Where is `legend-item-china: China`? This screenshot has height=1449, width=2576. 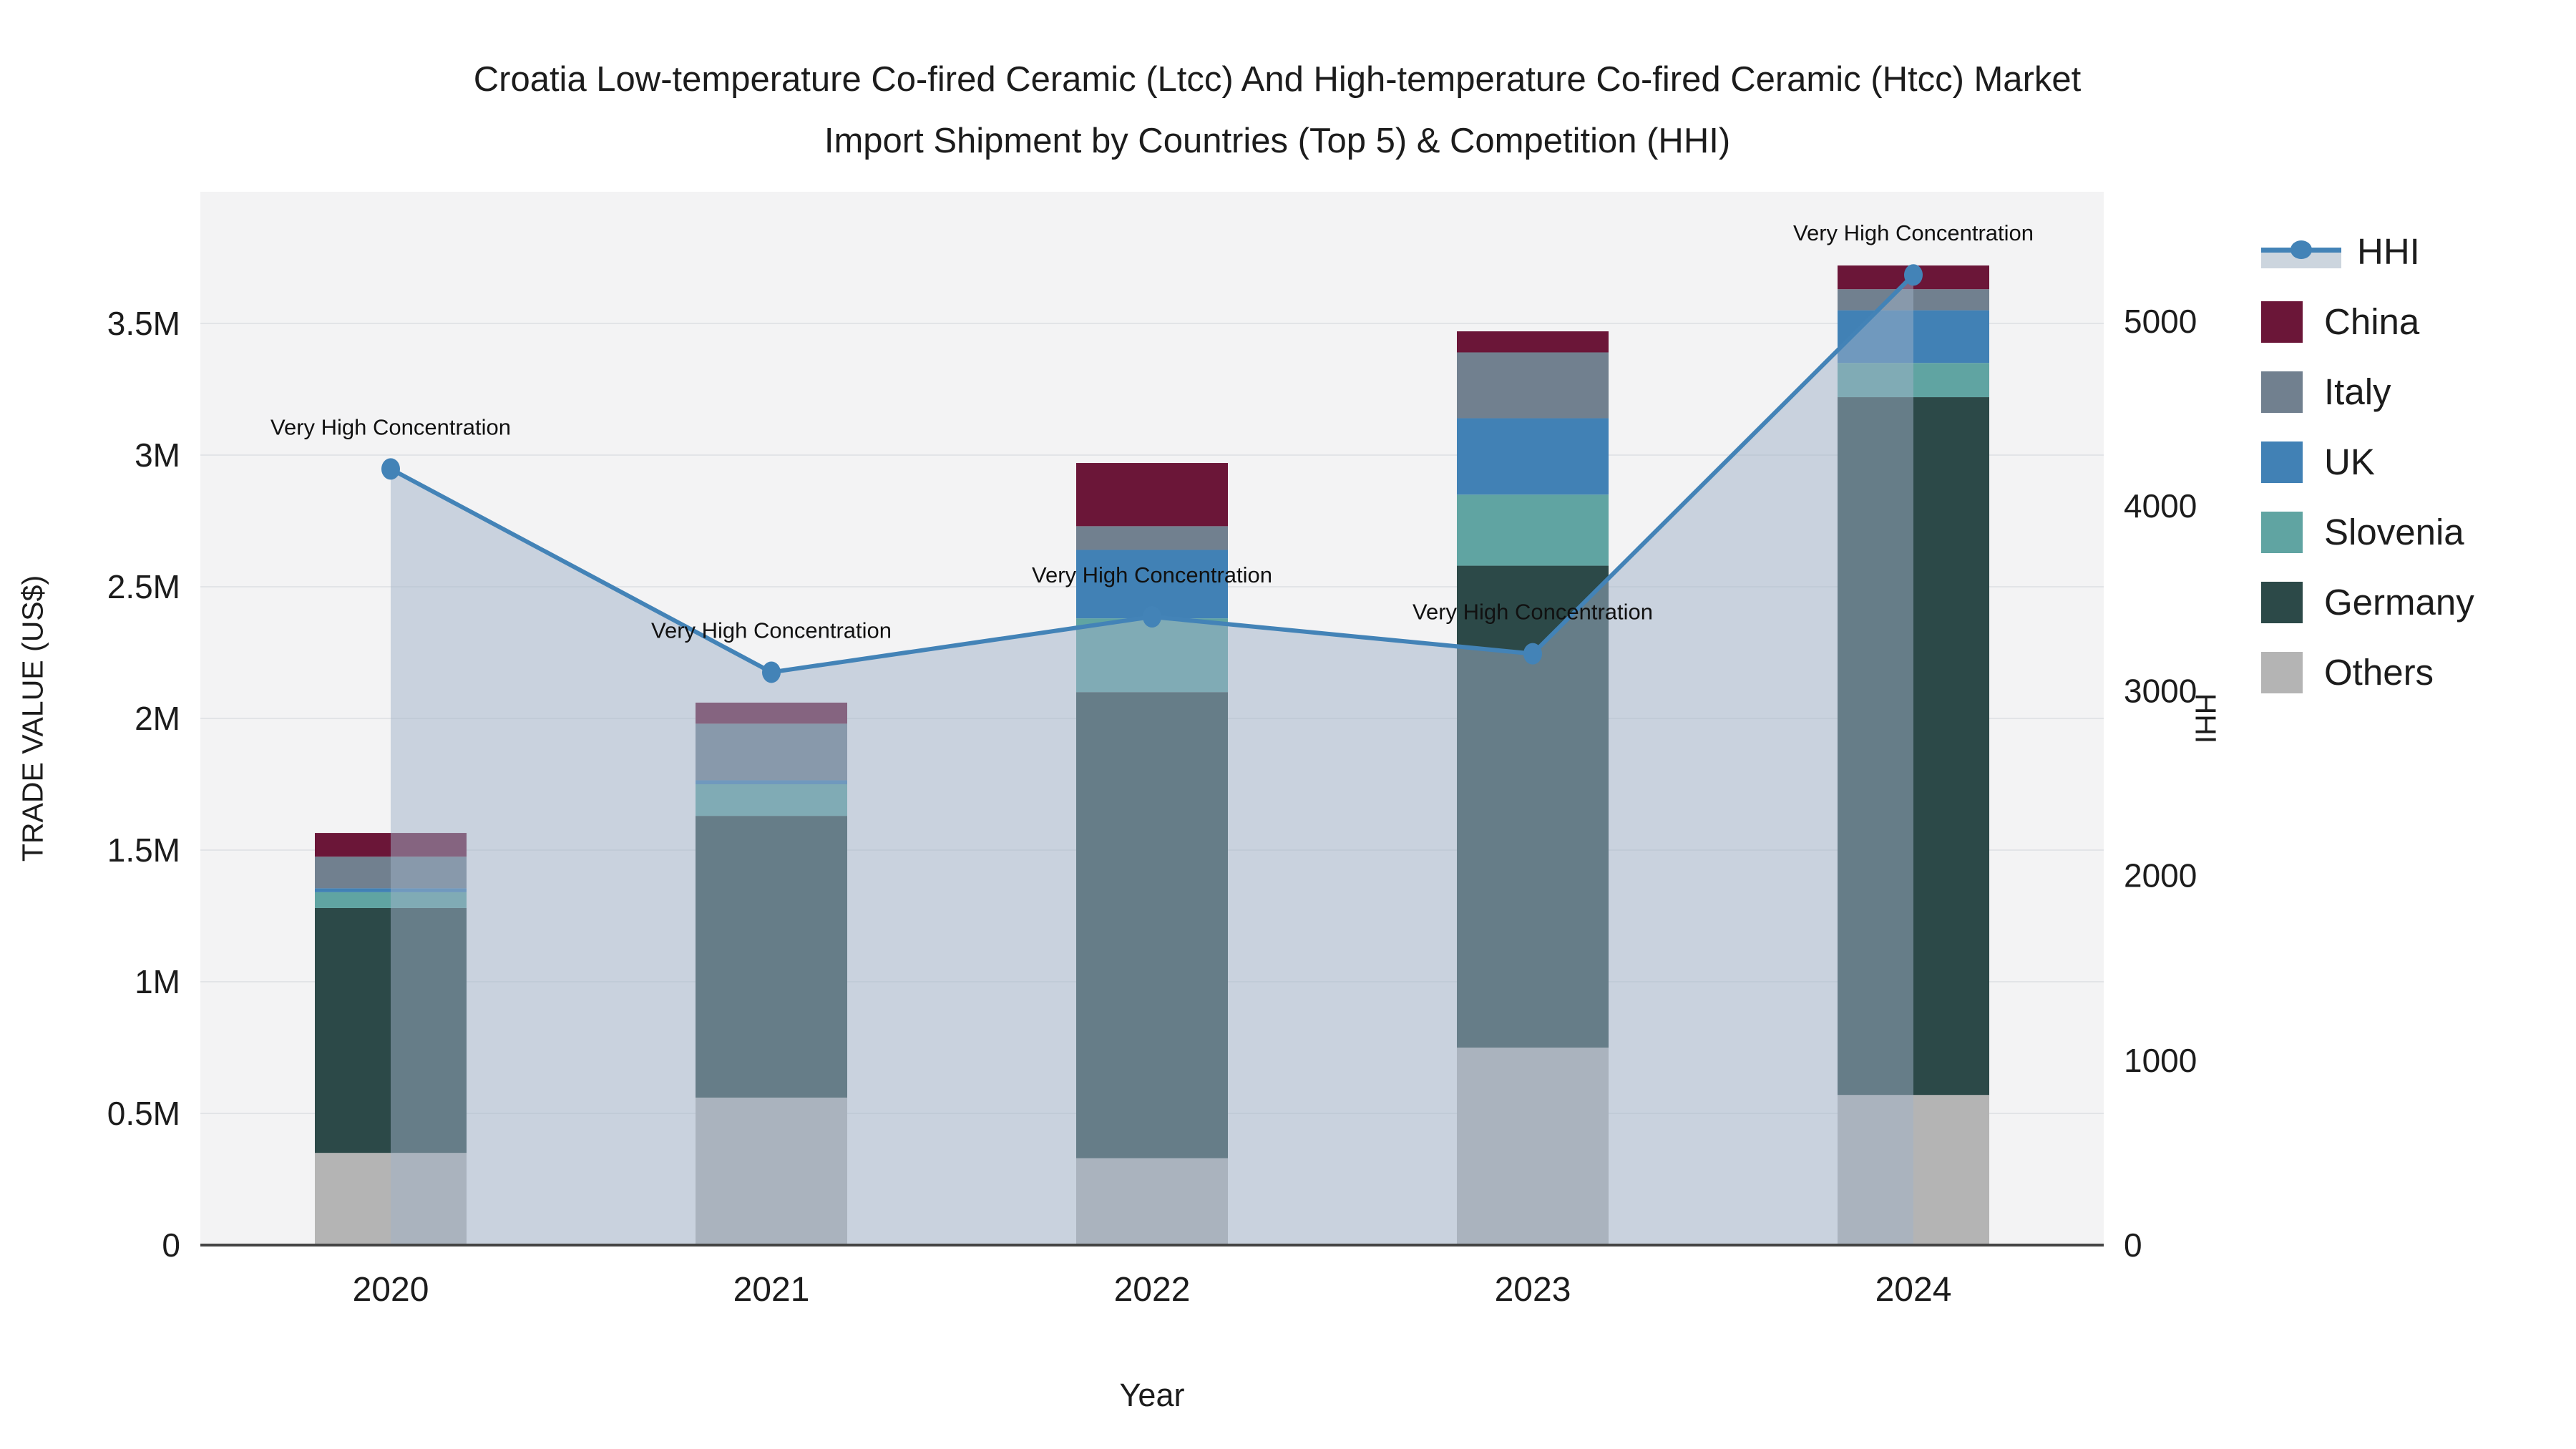
legend-item-china: China is located at coordinates (2367, 322).